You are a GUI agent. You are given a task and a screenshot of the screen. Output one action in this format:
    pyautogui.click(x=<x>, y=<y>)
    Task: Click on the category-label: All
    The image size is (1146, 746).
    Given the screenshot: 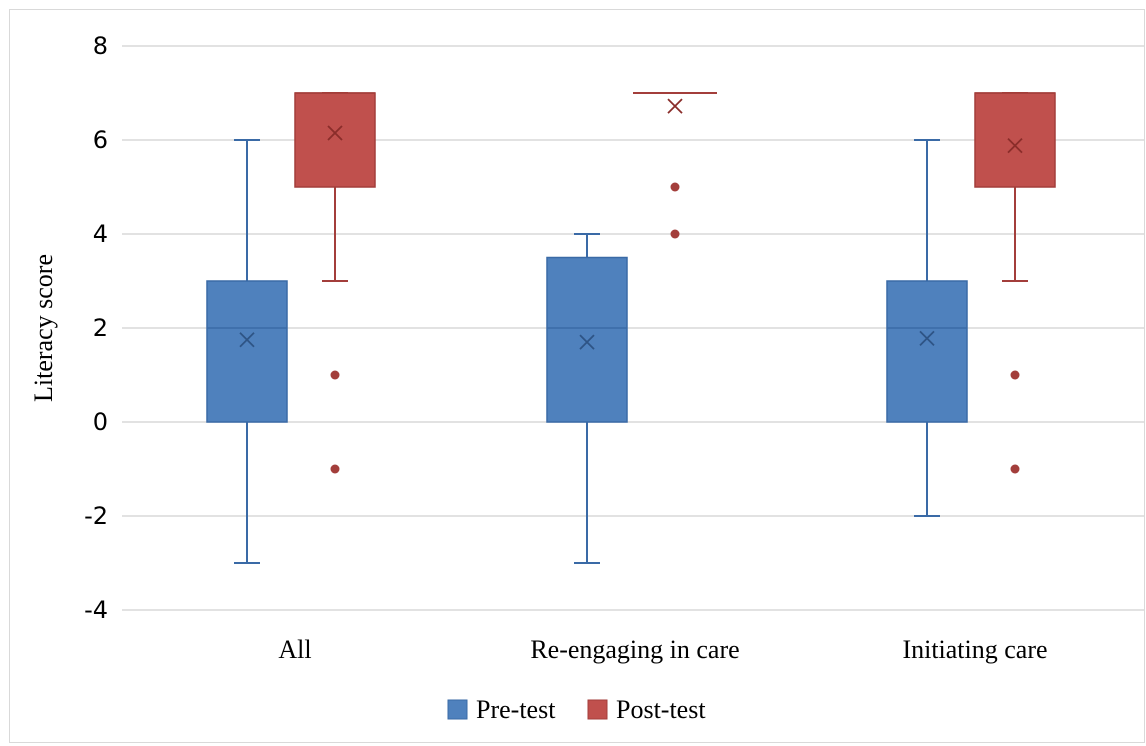 What is the action you would take?
    pyautogui.click(x=294, y=649)
    